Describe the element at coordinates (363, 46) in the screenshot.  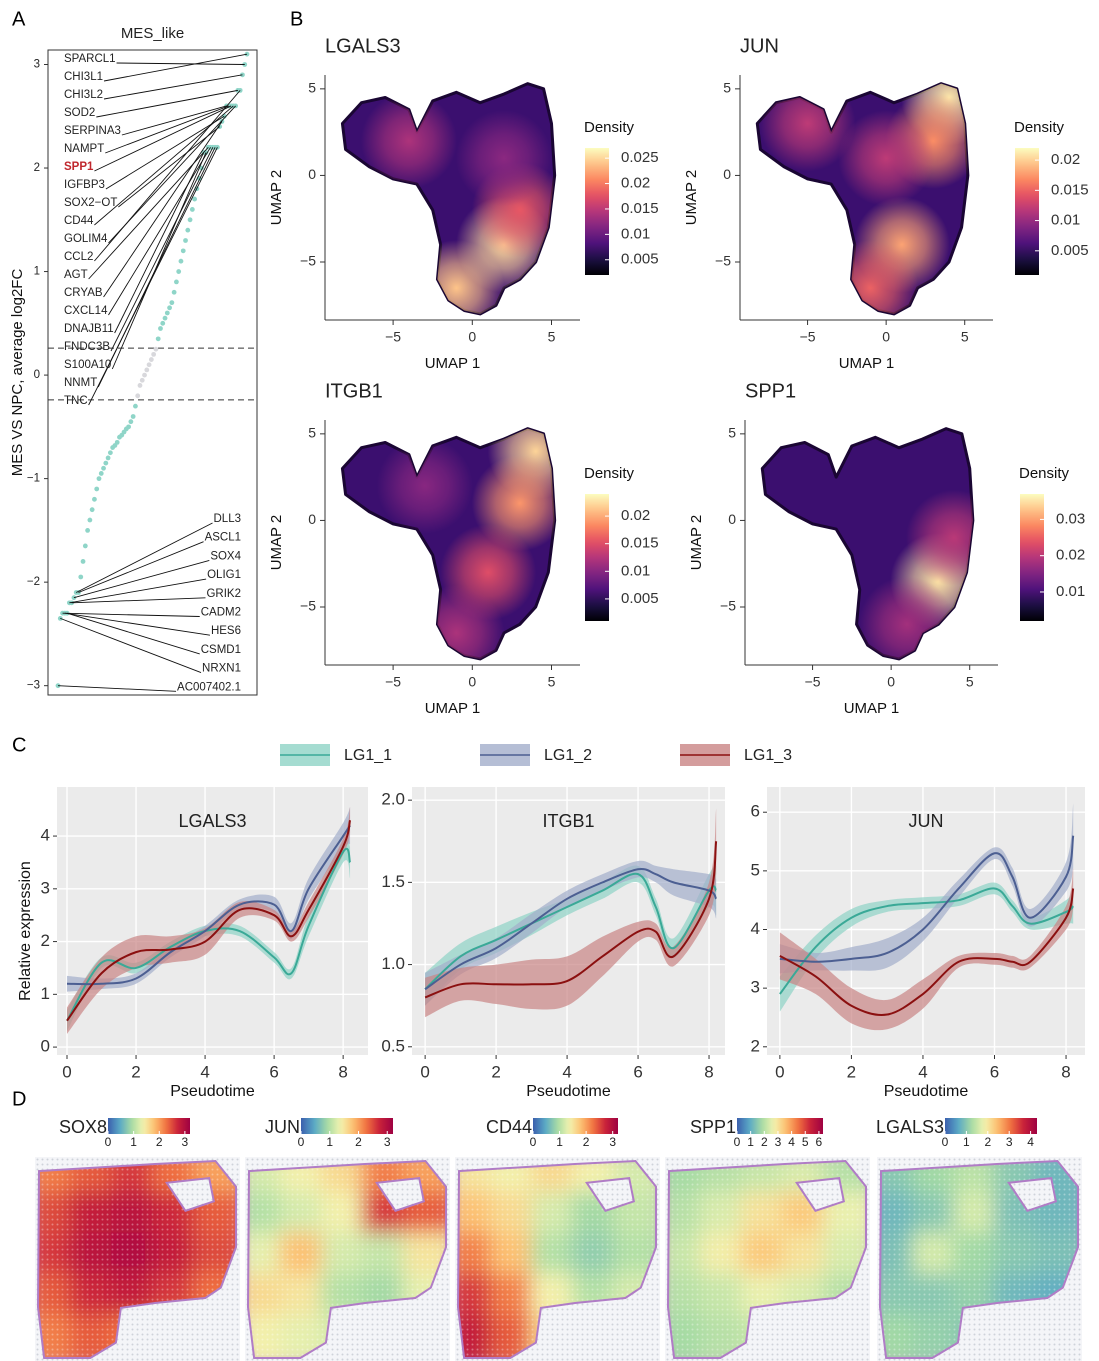
I see `chart-title: LGALS3` at that location.